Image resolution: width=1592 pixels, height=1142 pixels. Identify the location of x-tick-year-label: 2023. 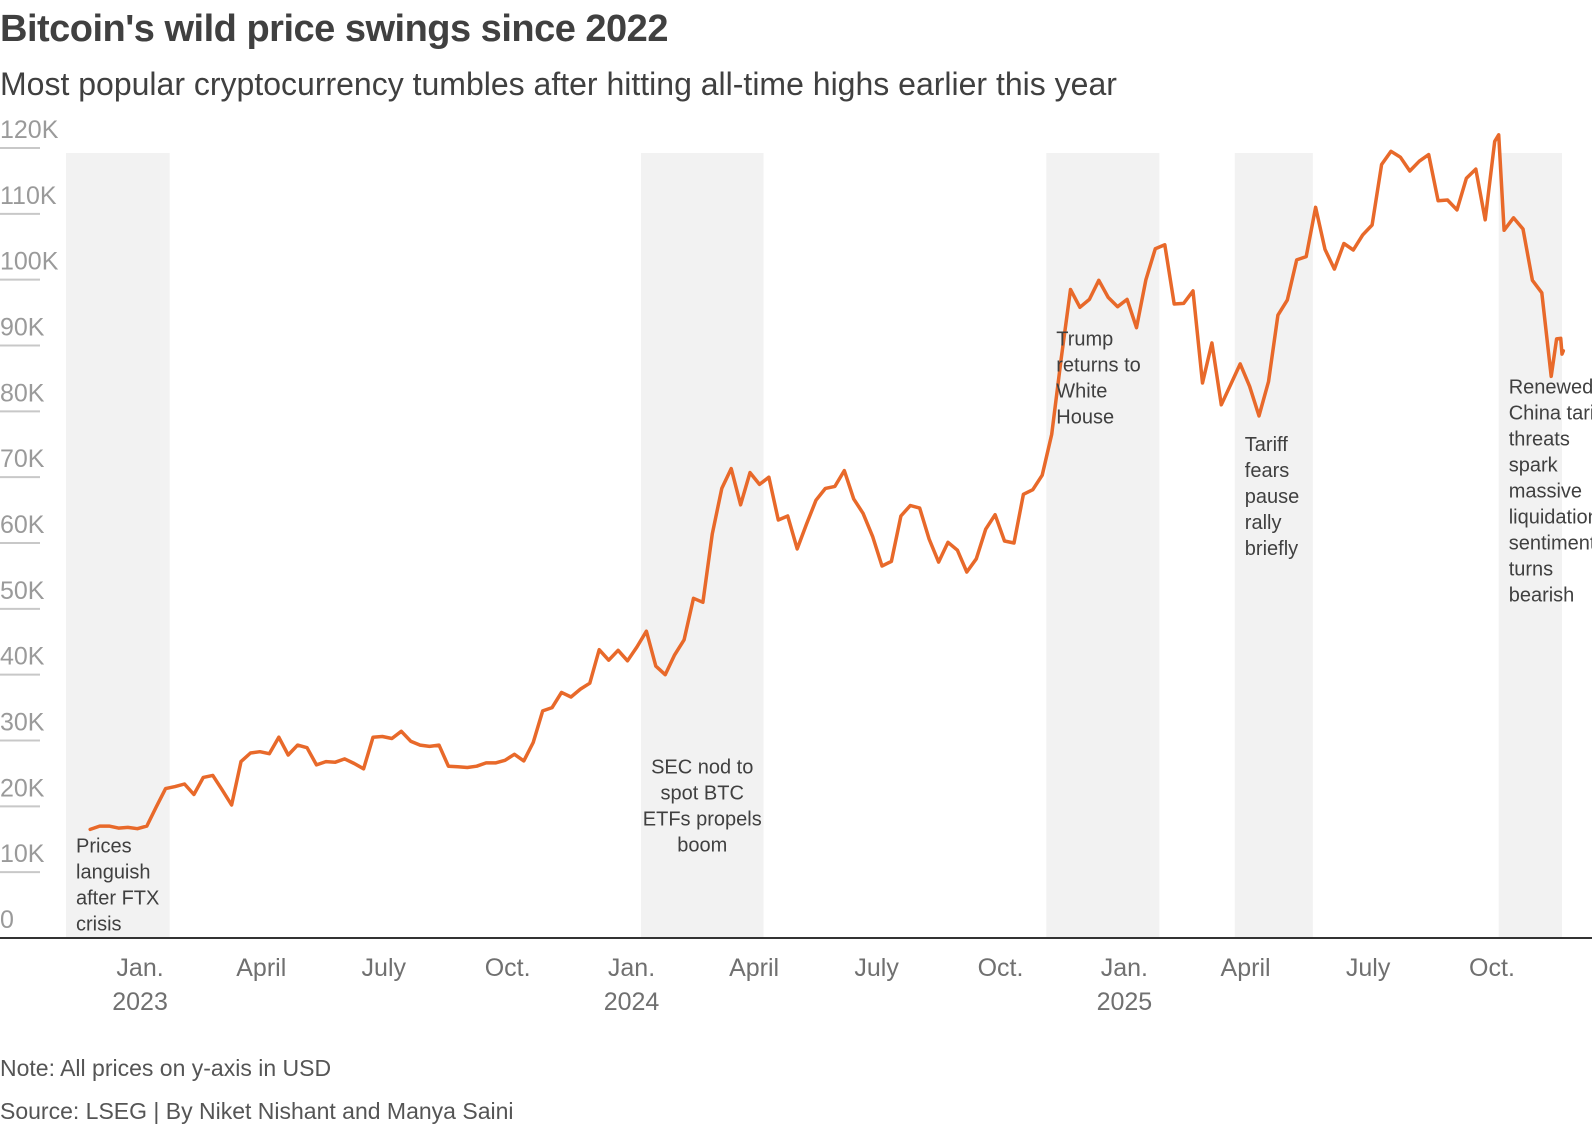
(140, 1002).